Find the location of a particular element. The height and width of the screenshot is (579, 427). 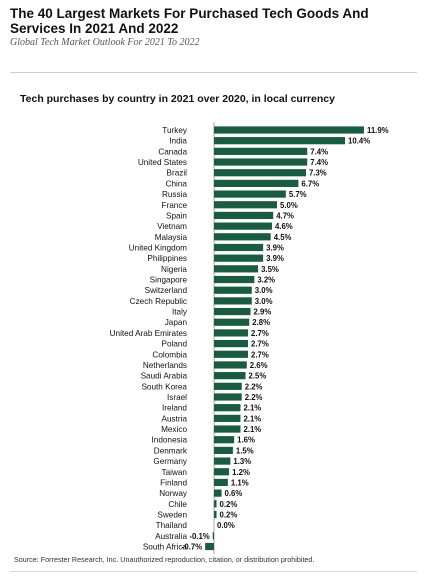

category-label: Switzerland is located at coordinates (166, 290).